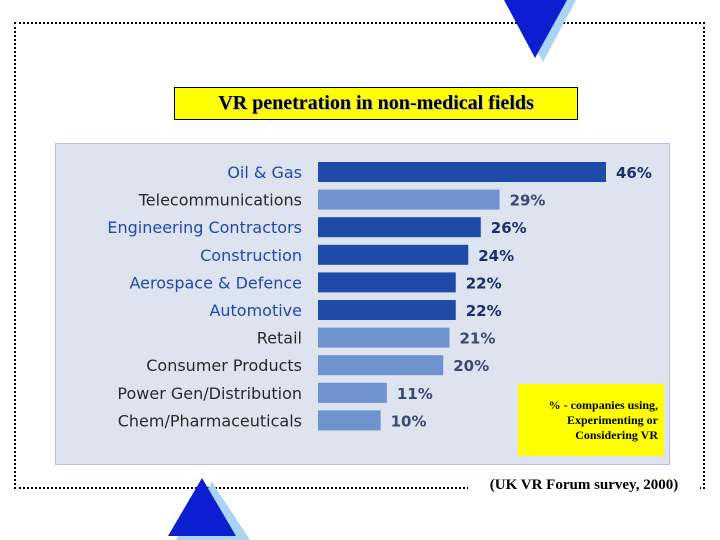  I want to click on value-label: 26%, so click(509, 228).